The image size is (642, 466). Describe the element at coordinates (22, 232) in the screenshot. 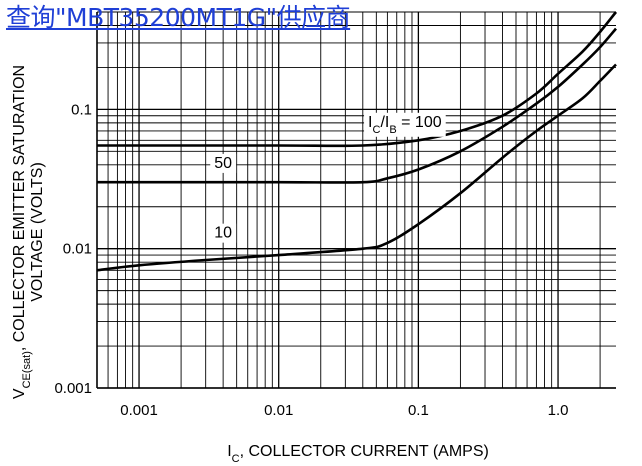

I see `y-axis-label-line1: VCE(sat), COLLECTOR EMITTER SATURATION` at that location.